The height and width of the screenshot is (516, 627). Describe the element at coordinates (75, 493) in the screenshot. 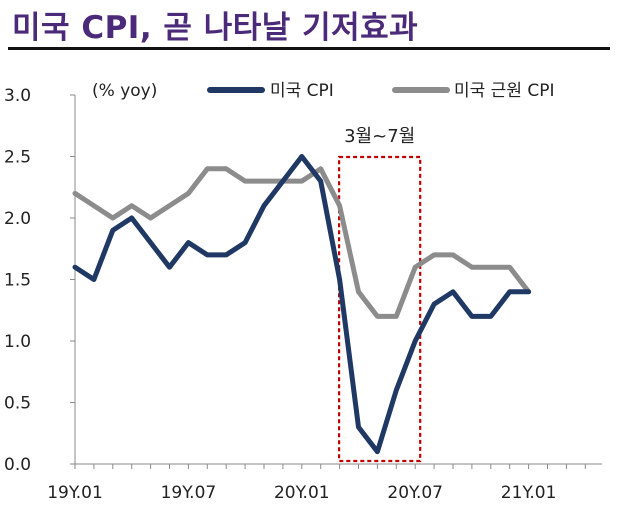

I see `x-tick-label: 19Y.01` at that location.